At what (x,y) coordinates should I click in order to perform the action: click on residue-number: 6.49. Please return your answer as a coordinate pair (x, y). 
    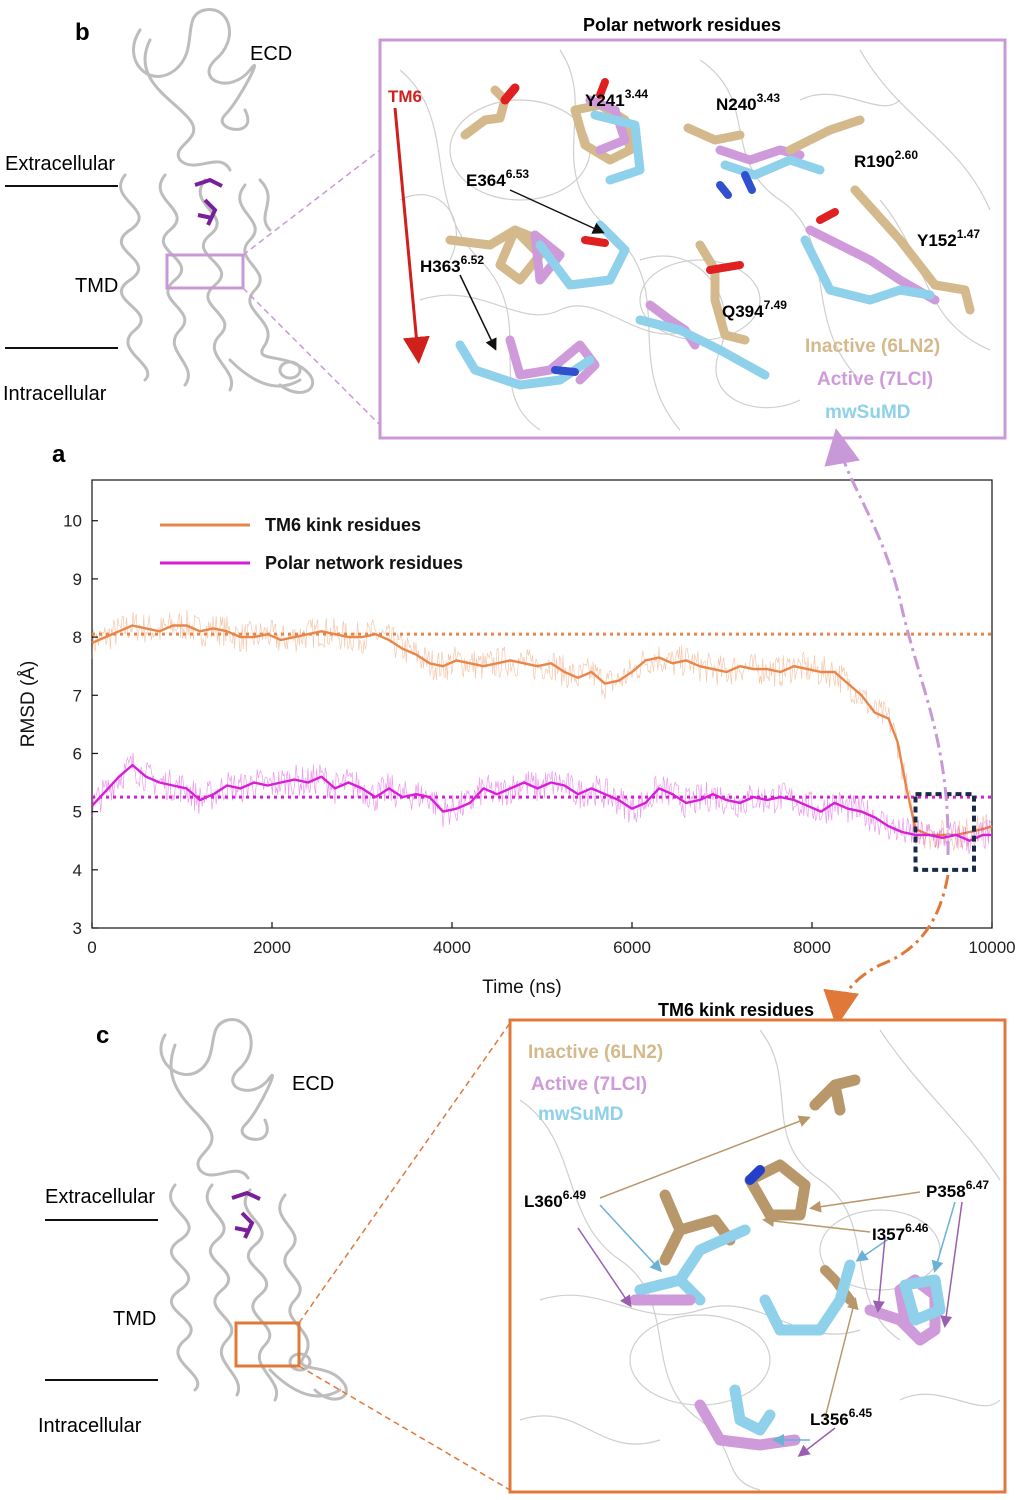
    Looking at the image, I should click on (575, 1195).